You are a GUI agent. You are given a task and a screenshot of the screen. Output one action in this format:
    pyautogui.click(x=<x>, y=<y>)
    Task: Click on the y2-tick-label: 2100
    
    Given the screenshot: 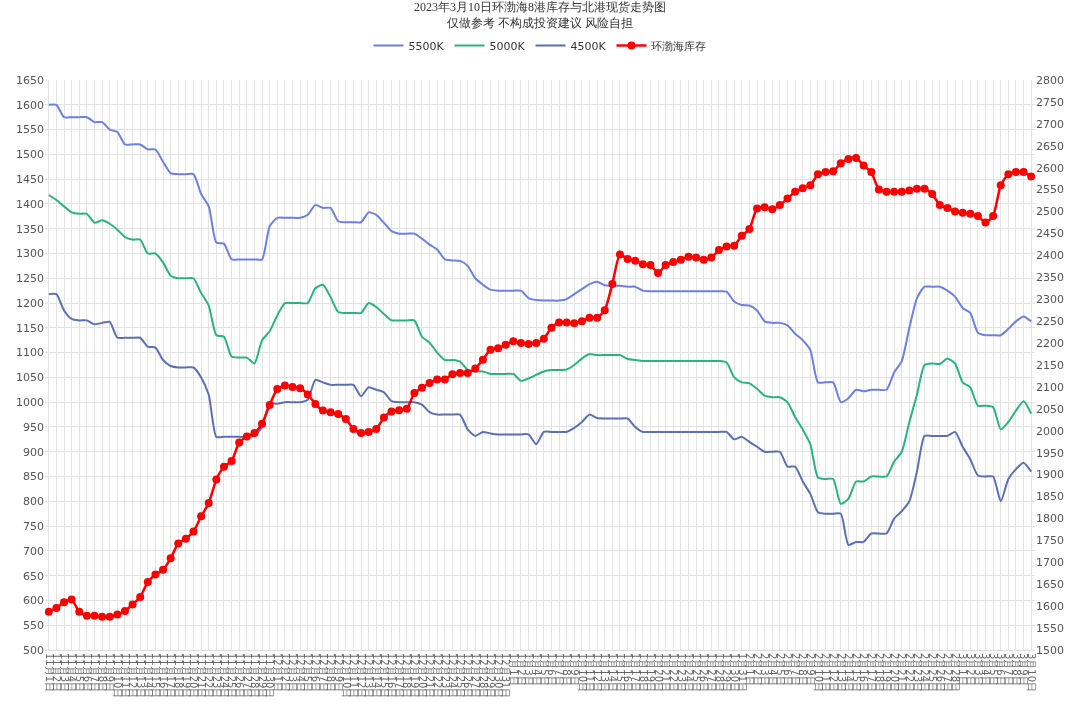 What is the action you would take?
    pyautogui.click(x=1050, y=387)
    